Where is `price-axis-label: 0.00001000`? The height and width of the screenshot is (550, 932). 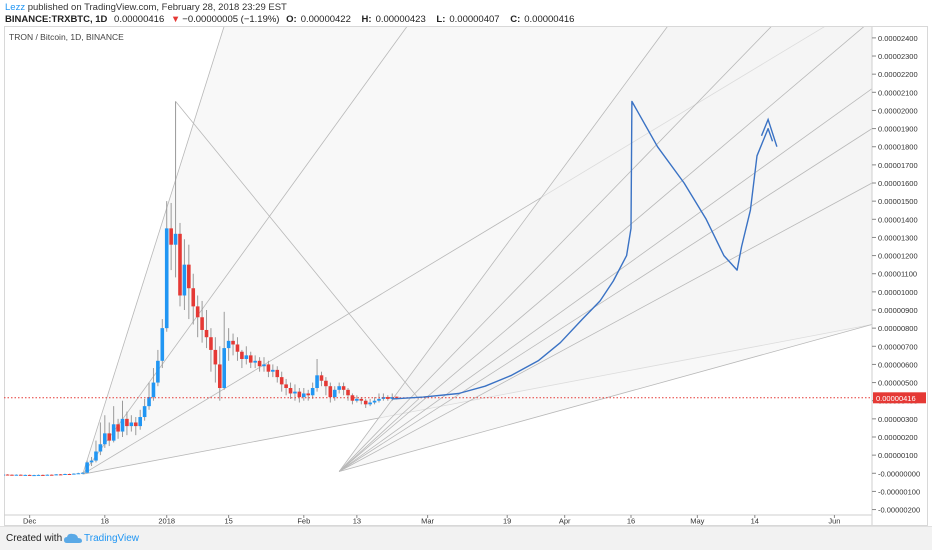 price-axis-label: 0.00001000 is located at coordinates (898, 292).